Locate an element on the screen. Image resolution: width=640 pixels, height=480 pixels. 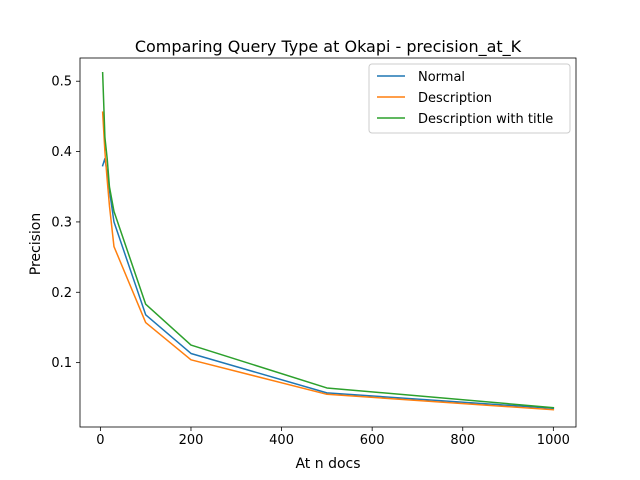
legend: Normal Description Description with title is located at coordinates (469, 98).